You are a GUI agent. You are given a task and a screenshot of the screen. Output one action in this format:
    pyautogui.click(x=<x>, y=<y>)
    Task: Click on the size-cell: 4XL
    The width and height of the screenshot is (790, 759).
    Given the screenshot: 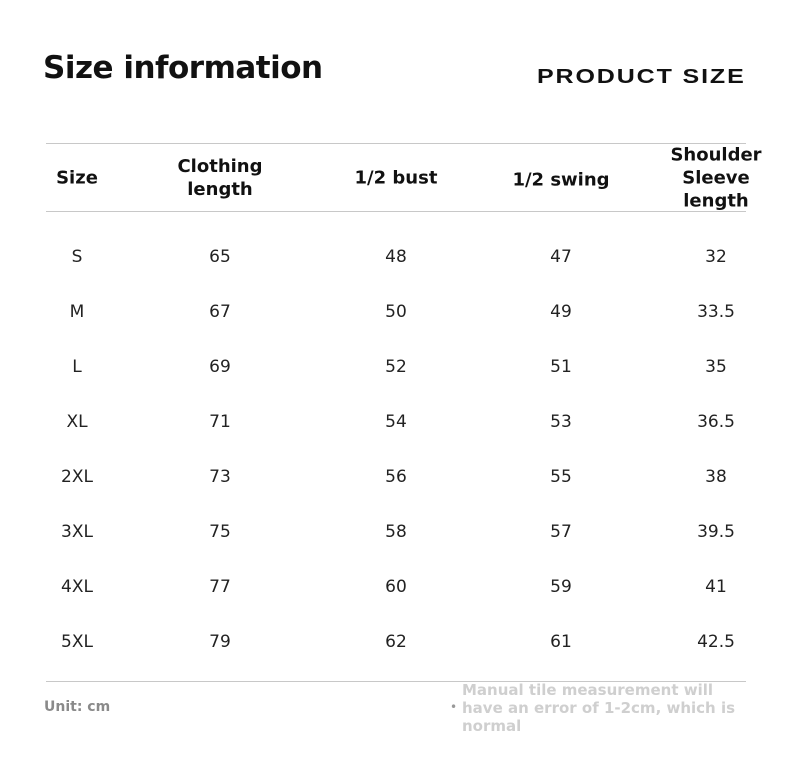 What is the action you would take?
    pyautogui.click(x=77, y=587)
    